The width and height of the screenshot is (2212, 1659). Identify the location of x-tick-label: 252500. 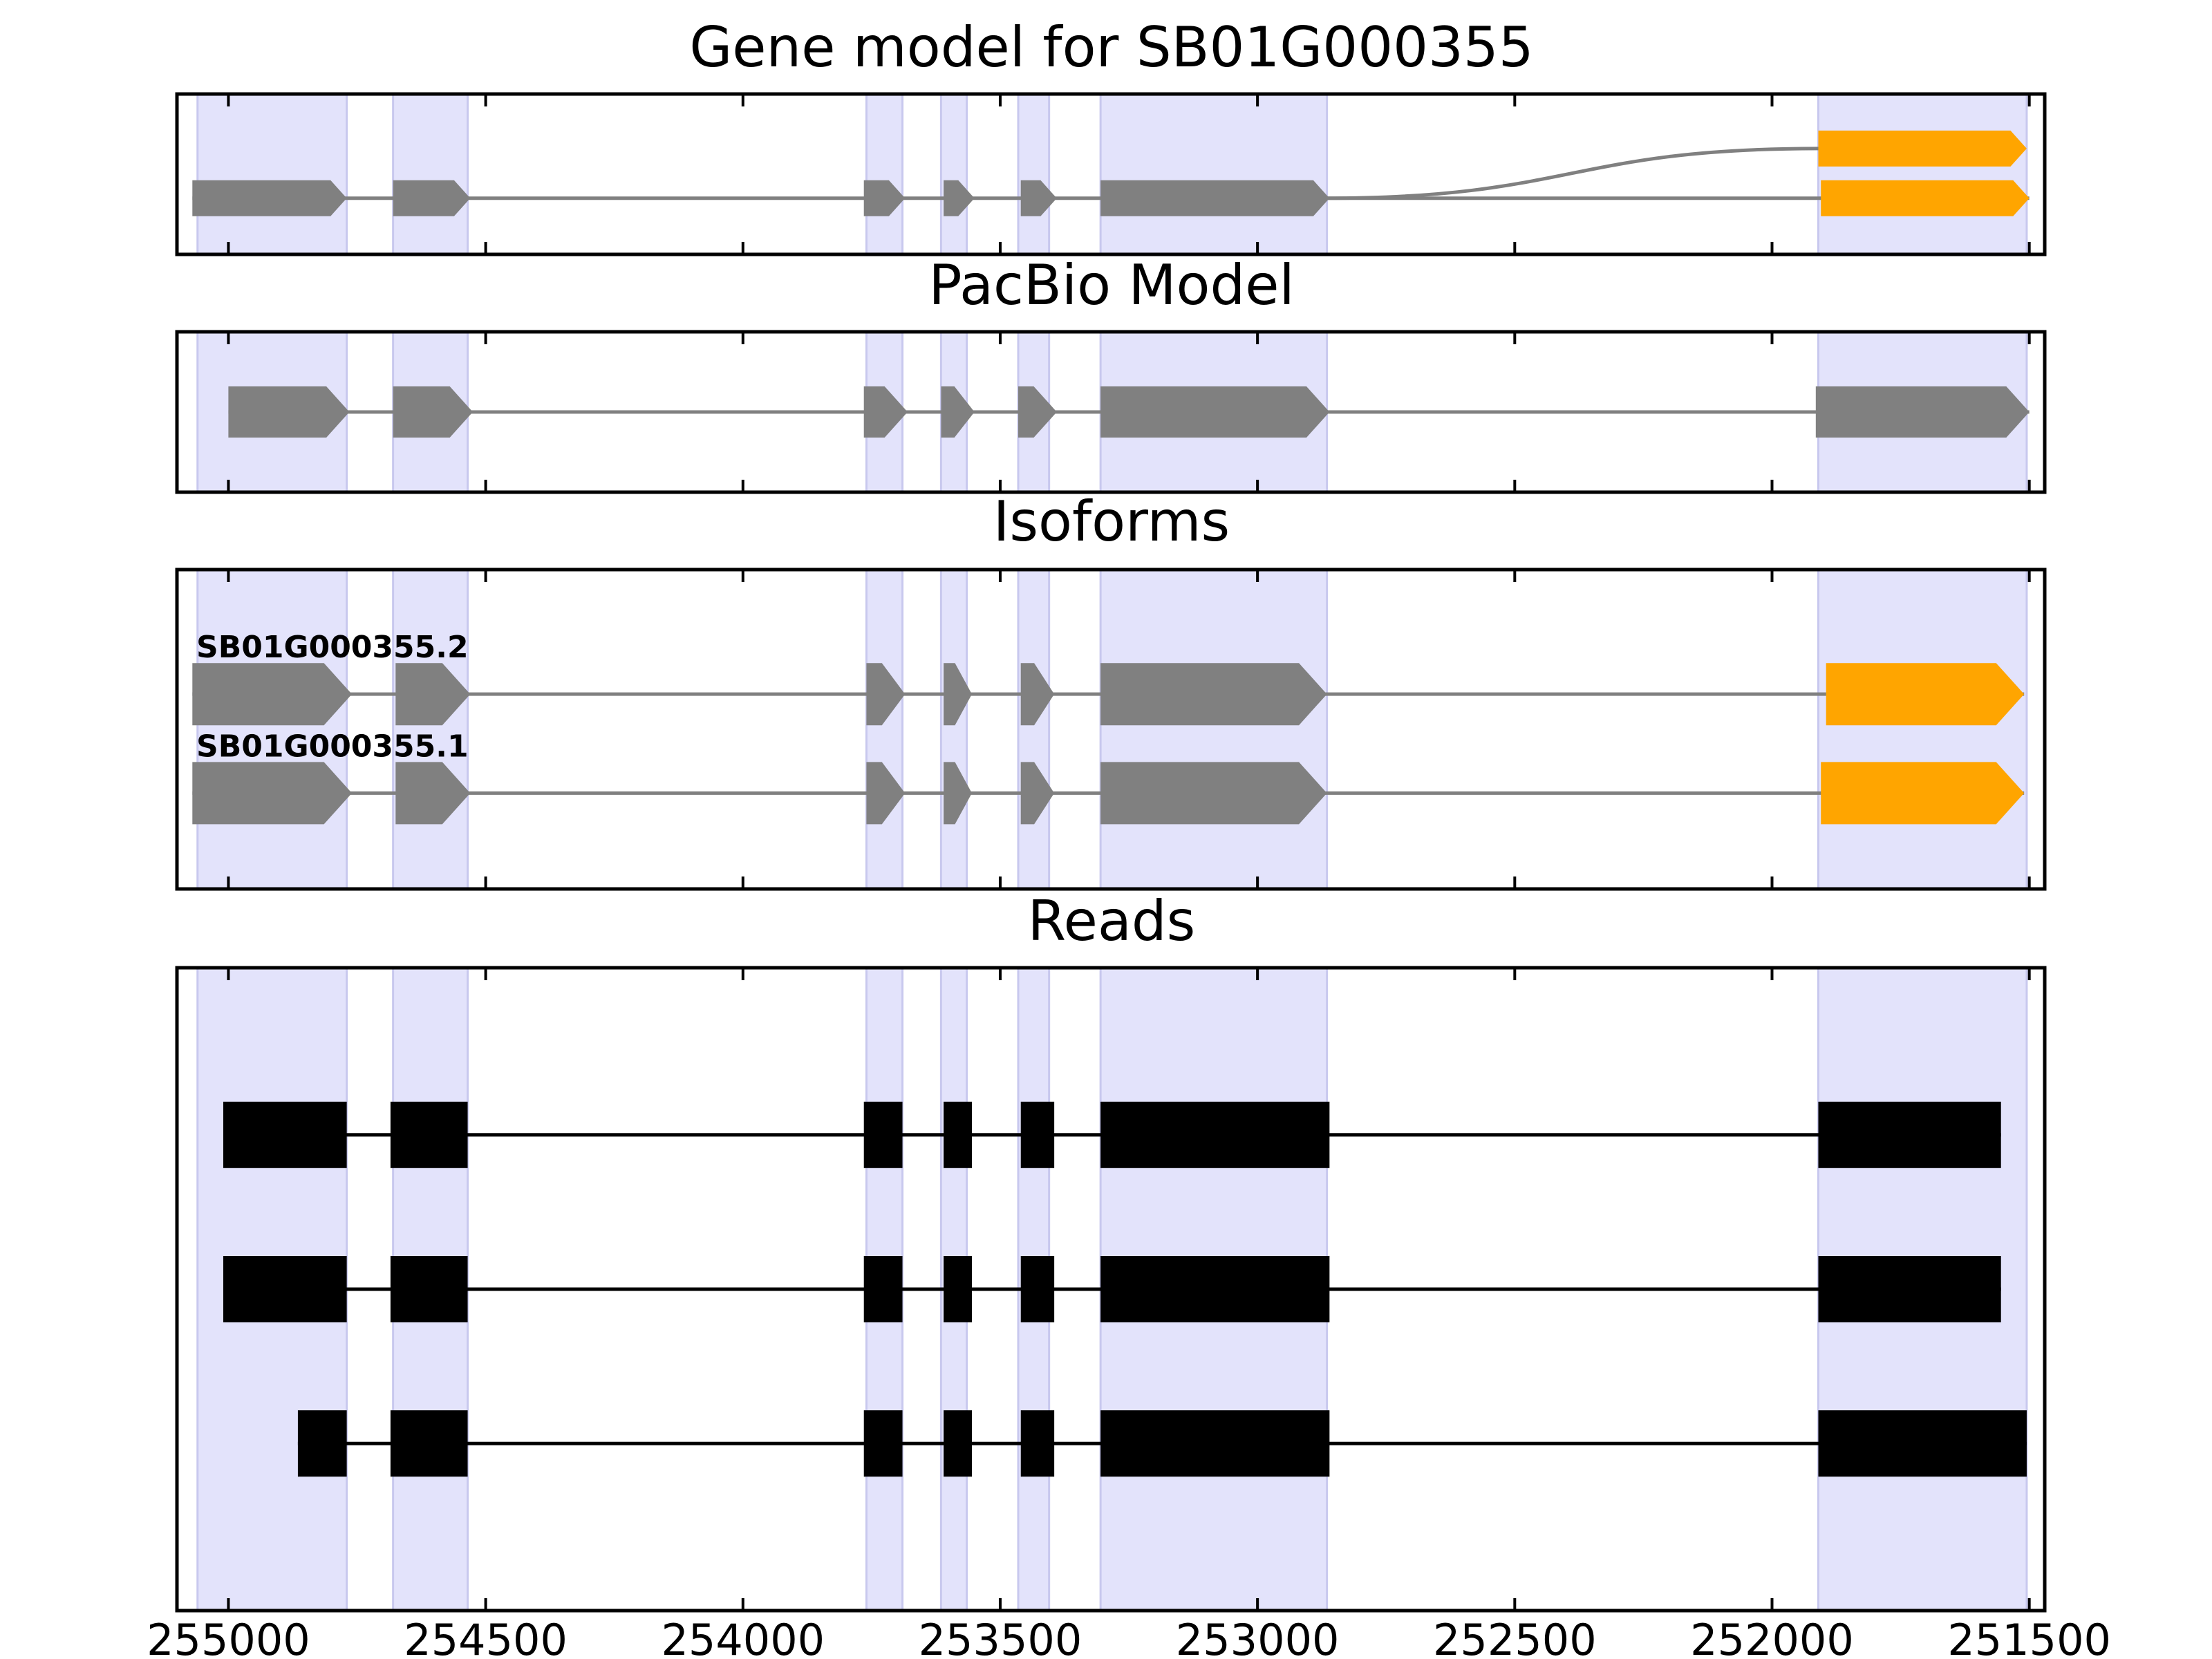
(1515, 1637).